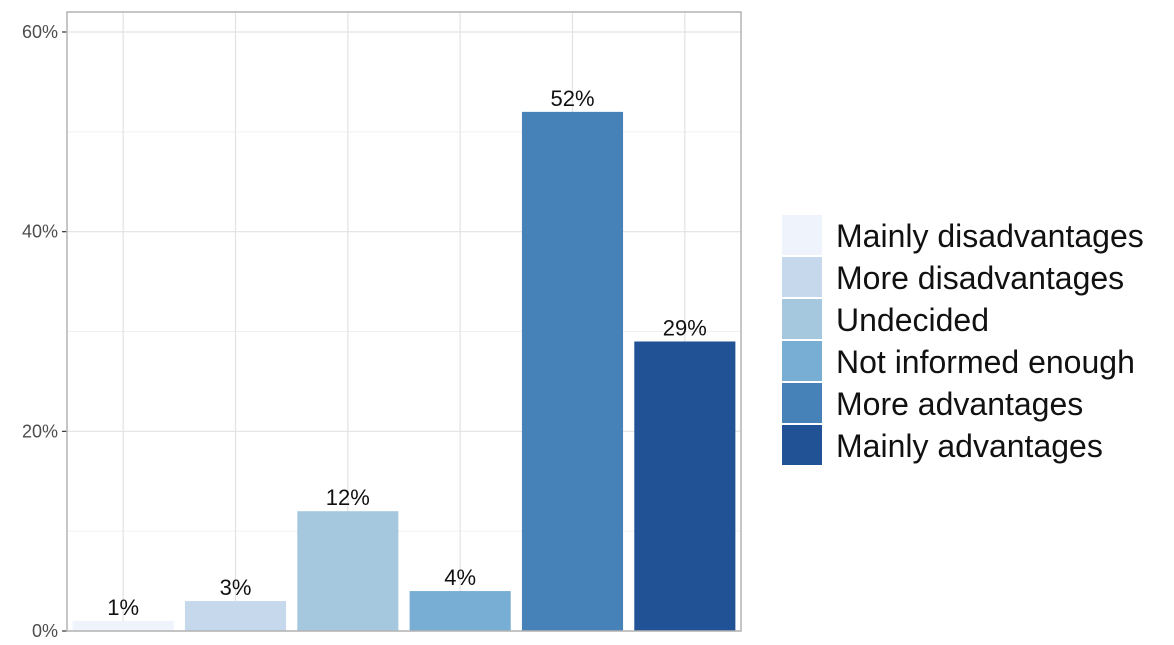  Describe the element at coordinates (990, 236) in the screenshot. I see `legend-label: Mainly disadvantages` at that location.